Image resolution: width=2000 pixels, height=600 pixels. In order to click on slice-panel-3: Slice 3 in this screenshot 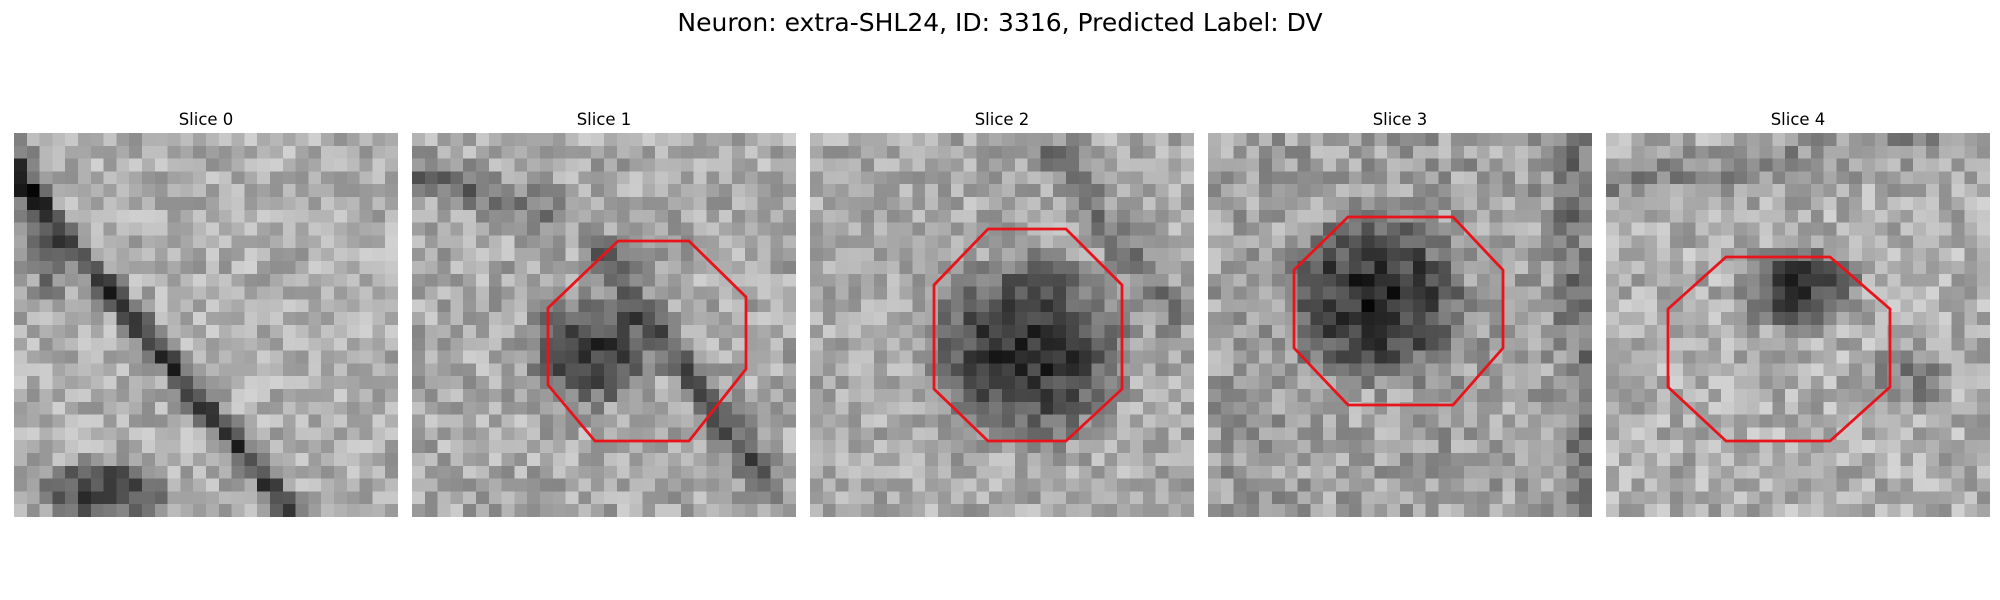, I will do `click(1400, 312)`.